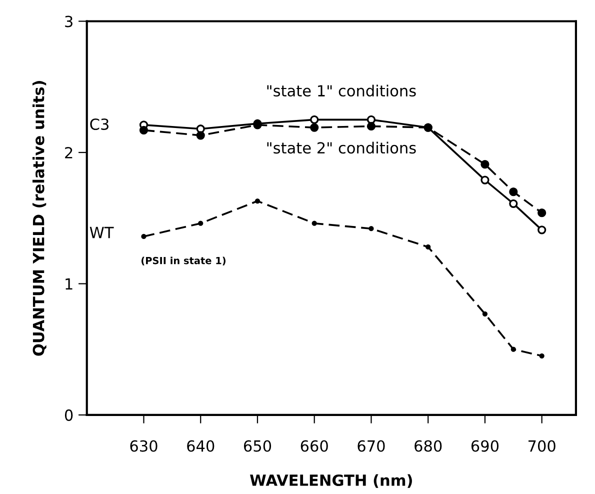  What do you see at coordinates (200, 446) in the screenshot?
I see `x-tick-label: 640` at bounding box center [200, 446].